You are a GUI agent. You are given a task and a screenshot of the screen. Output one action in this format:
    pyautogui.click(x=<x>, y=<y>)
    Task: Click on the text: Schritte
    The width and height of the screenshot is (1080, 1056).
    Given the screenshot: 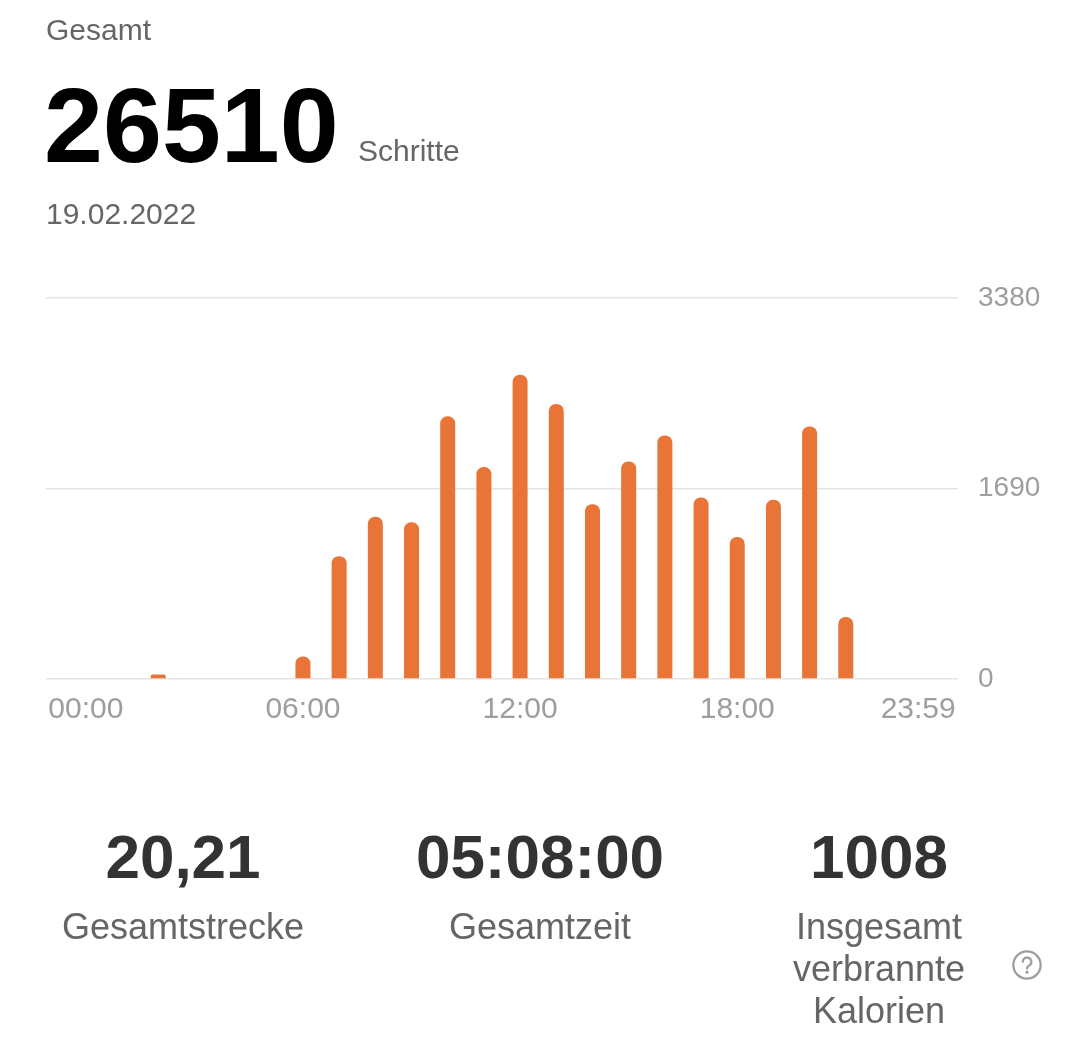 What is the action you would take?
    pyautogui.click(x=409, y=150)
    